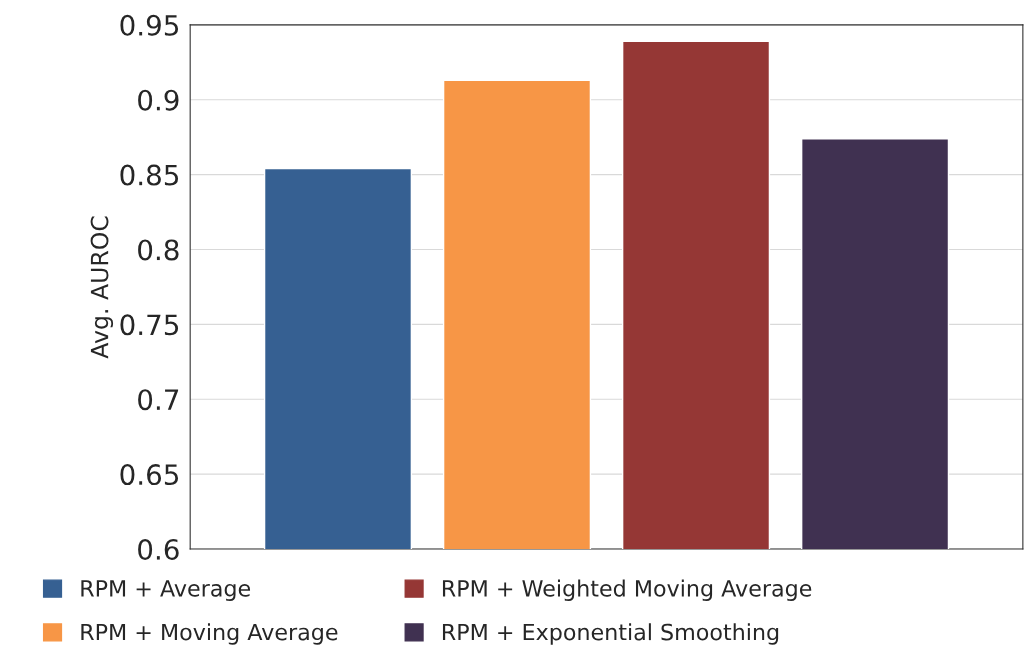 The image size is (1028, 672). What do you see at coordinates (149, 475) in the screenshot?
I see `y-tick-label: 0.65` at bounding box center [149, 475].